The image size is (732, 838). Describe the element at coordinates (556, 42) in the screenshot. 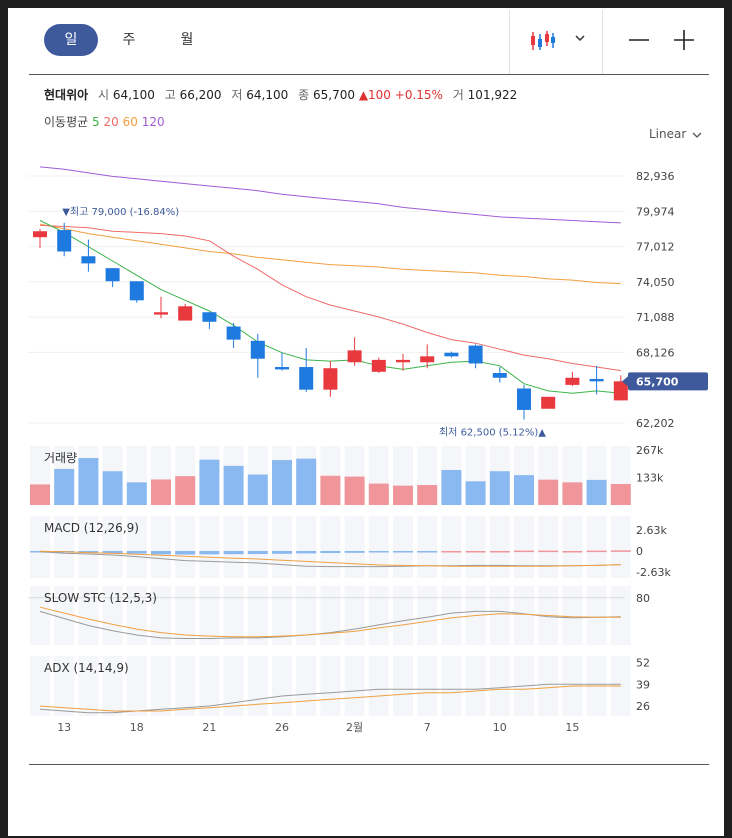

I see `chart-type-selector` at that location.